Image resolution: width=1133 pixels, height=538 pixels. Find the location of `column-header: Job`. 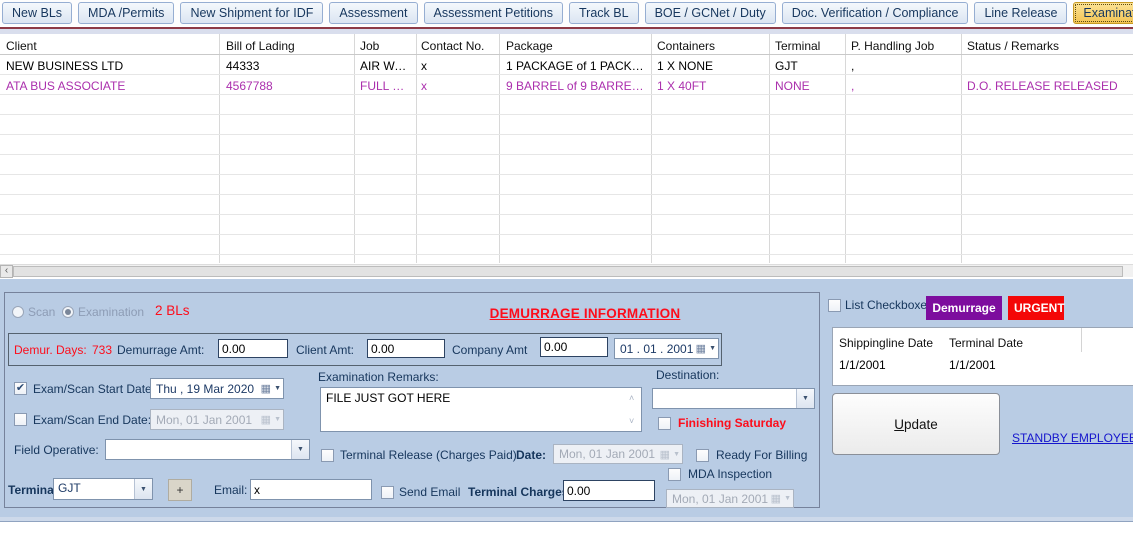

column-header: Job is located at coordinates (370, 46).